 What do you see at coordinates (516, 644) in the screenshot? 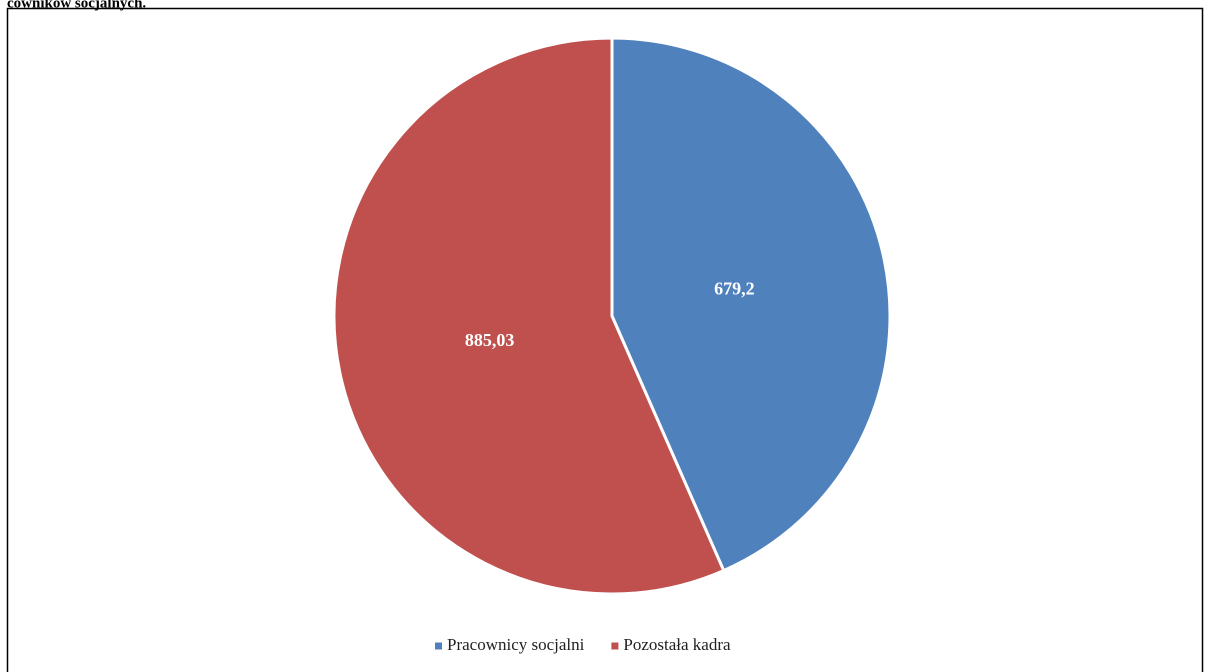
I see `legend-label: Pracownicy socjalni` at bounding box center [516, 644].